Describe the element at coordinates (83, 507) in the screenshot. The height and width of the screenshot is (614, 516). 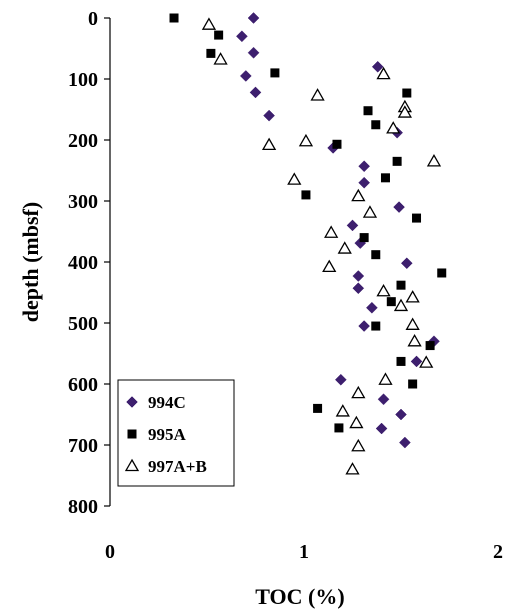
I see `y-tick-label: 800` at that location.